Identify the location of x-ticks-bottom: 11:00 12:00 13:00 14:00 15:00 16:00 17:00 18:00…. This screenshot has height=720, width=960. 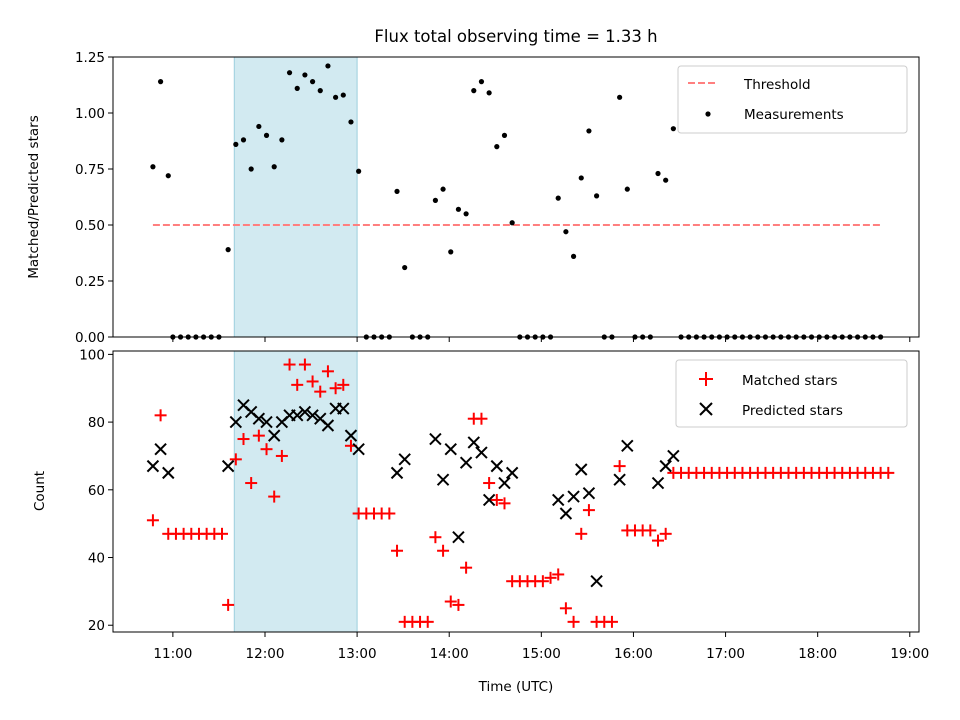
(541, 647).